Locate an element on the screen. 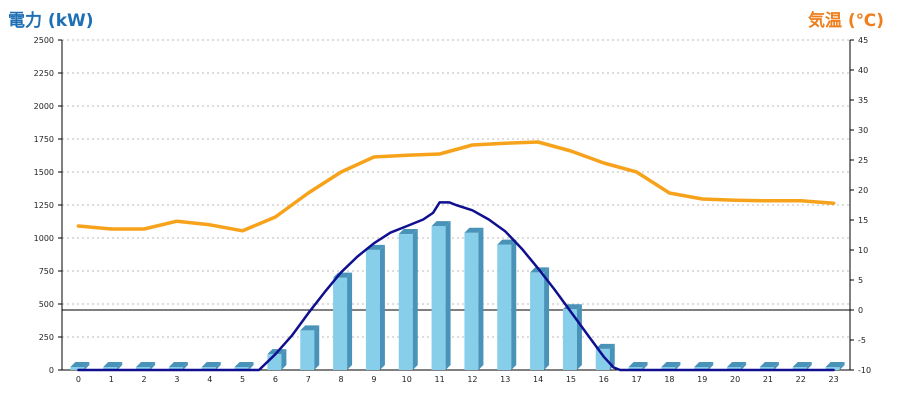  right-tick-label: 20 is located at coordinates (863, 190).